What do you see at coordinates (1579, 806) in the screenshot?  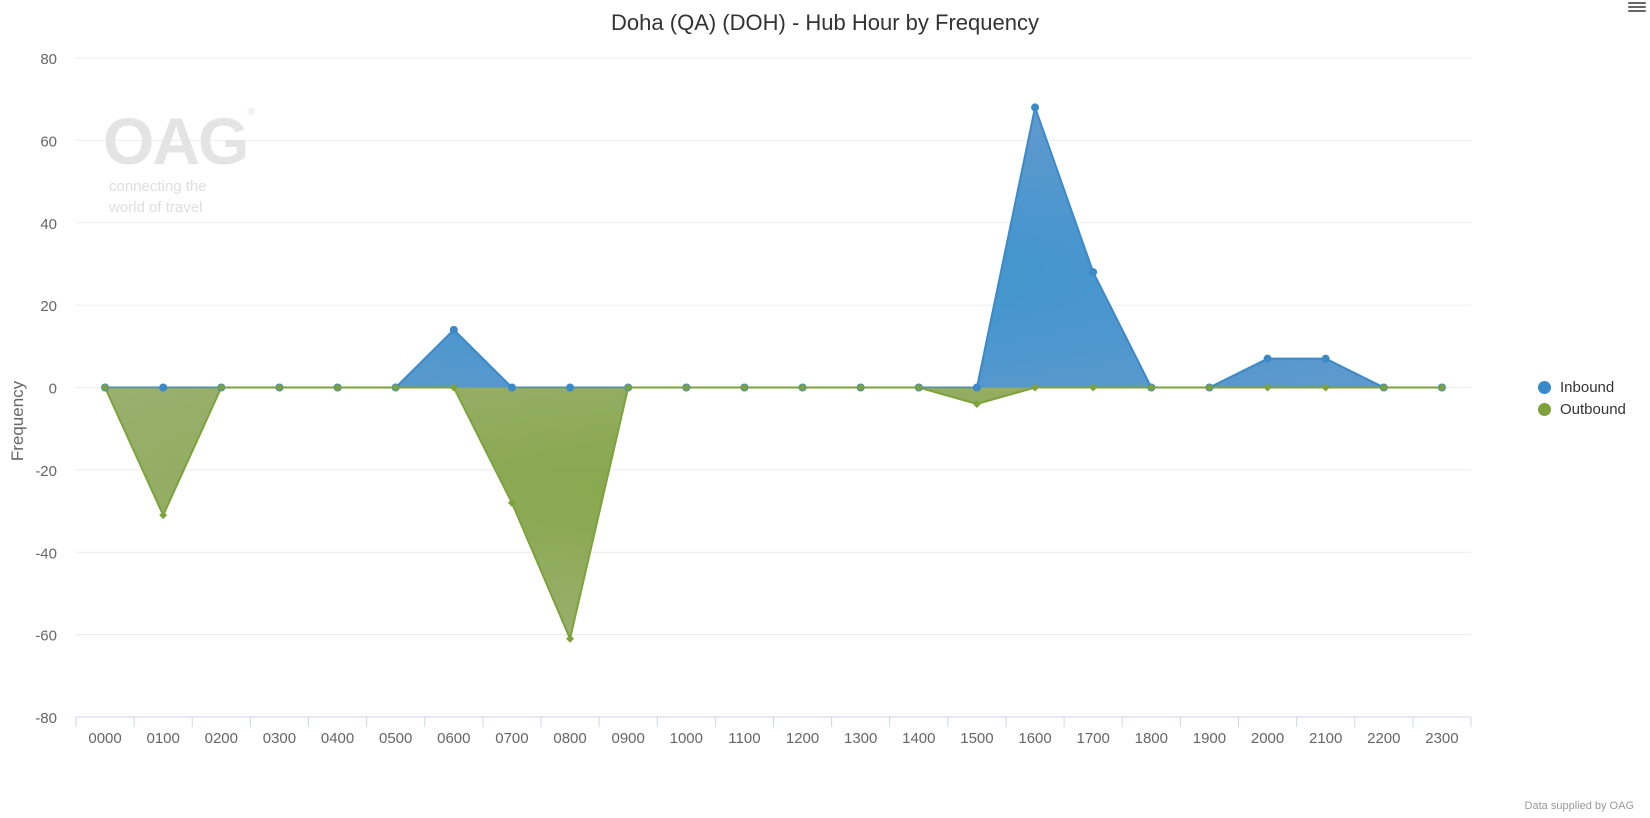 I see `credits: Data supplied by OAG` at bounding box center [1579, 806].